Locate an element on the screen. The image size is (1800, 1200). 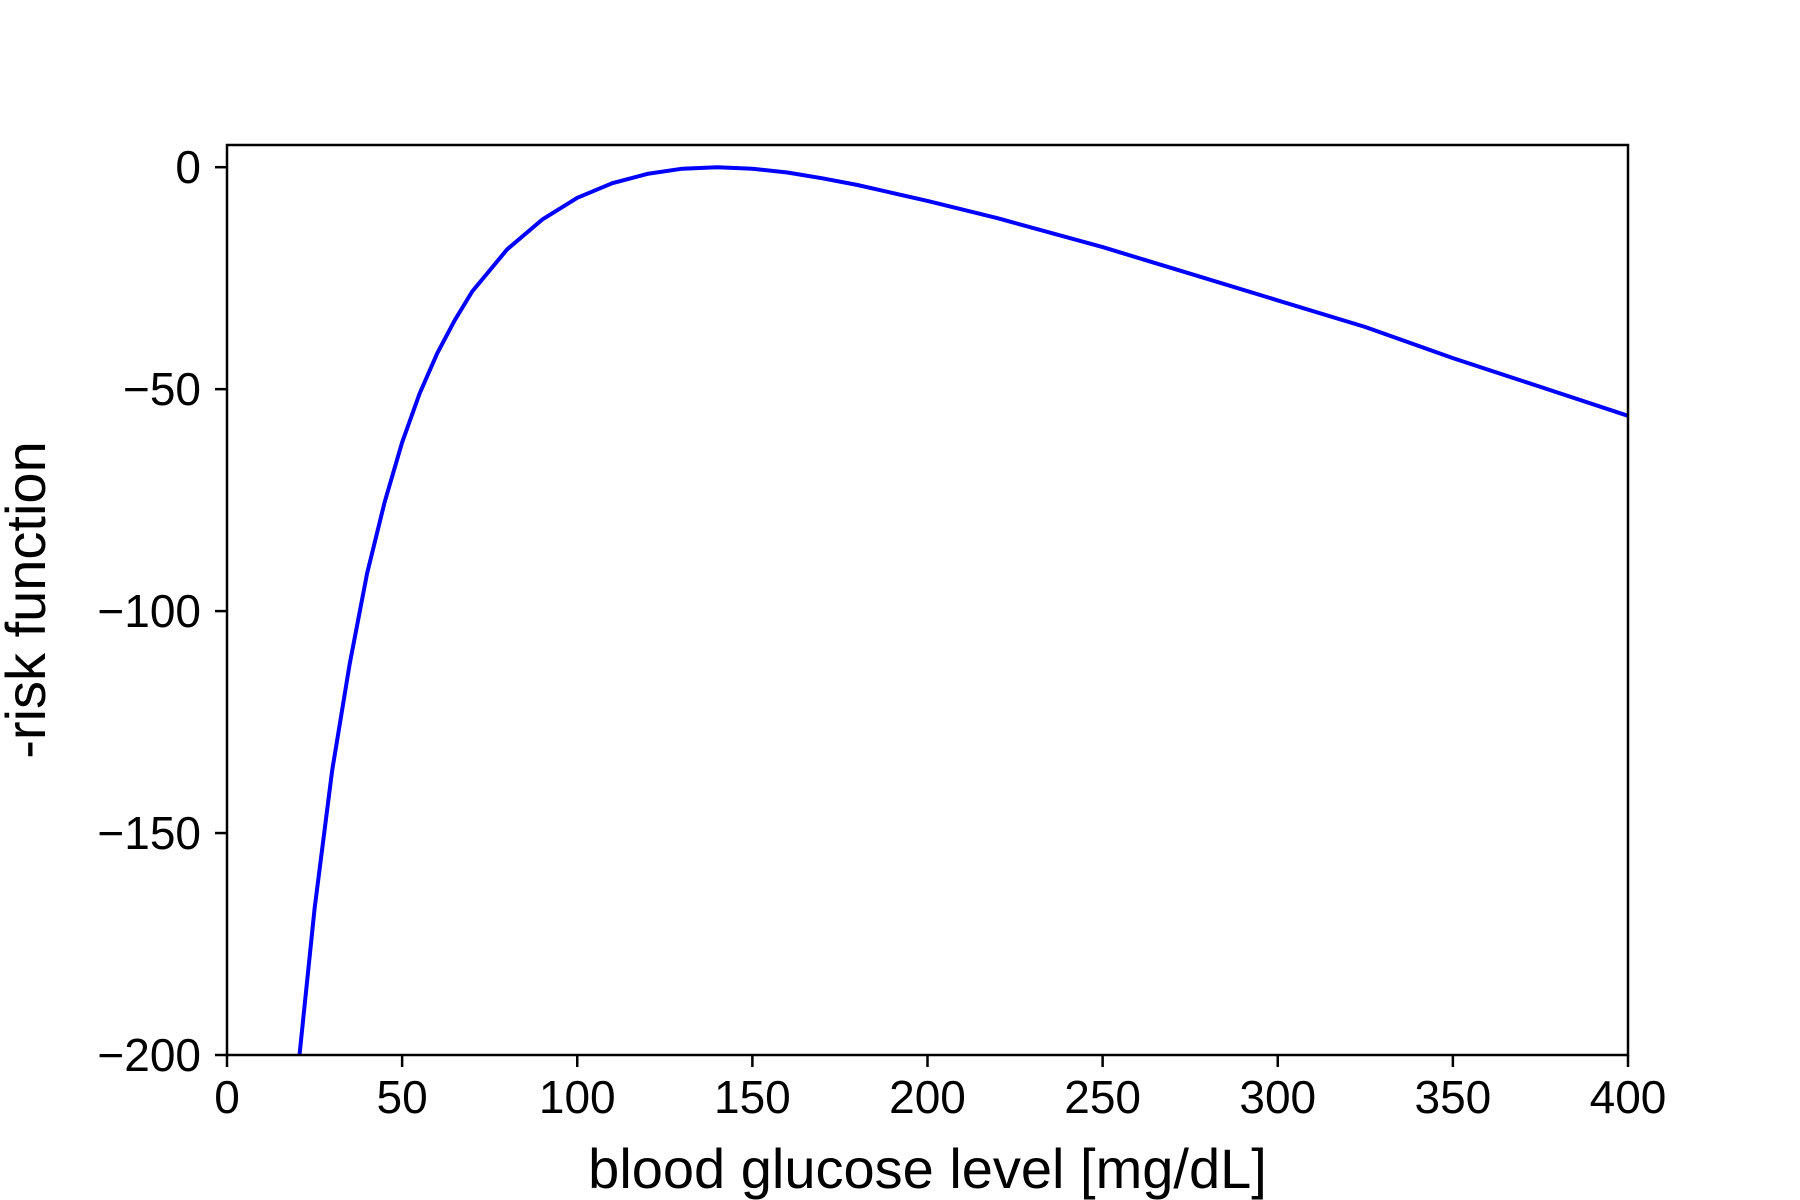
y-axis-label: -risk function is located at coordinates (28, 599).